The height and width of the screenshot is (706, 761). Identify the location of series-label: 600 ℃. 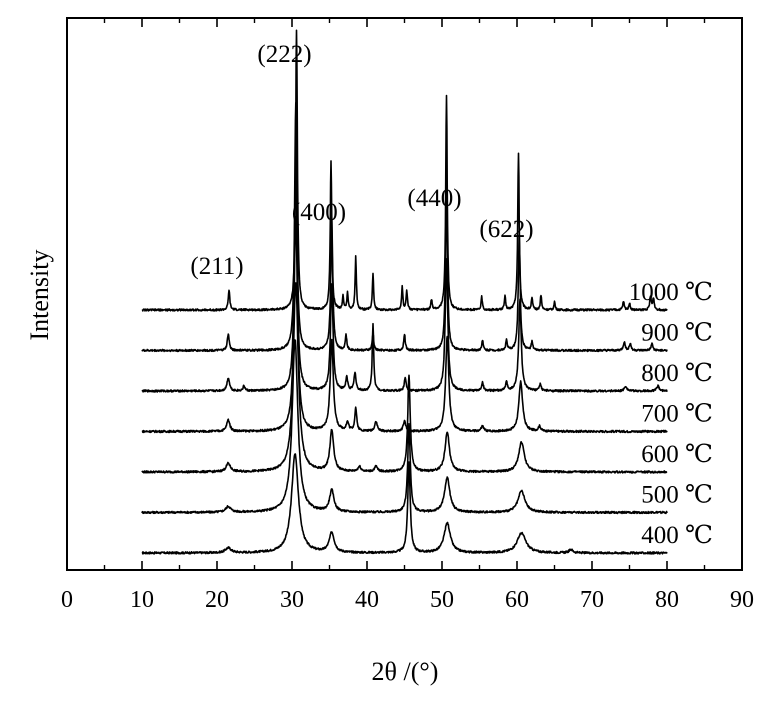
(677, 454).